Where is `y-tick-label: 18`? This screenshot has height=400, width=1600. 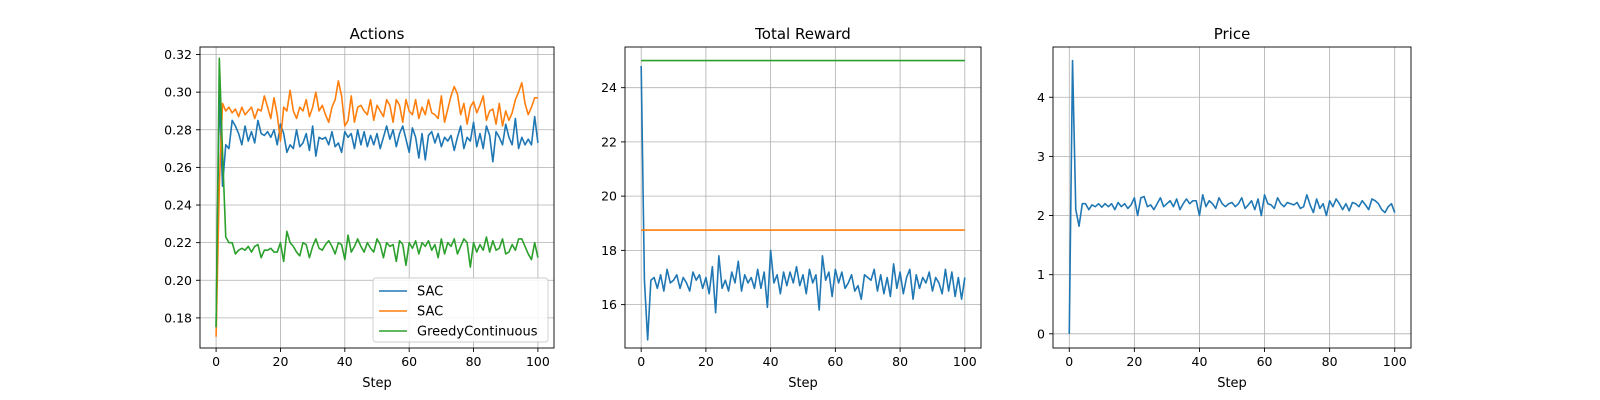
y-tick-label: 18 is located at coordinates (609, 250).